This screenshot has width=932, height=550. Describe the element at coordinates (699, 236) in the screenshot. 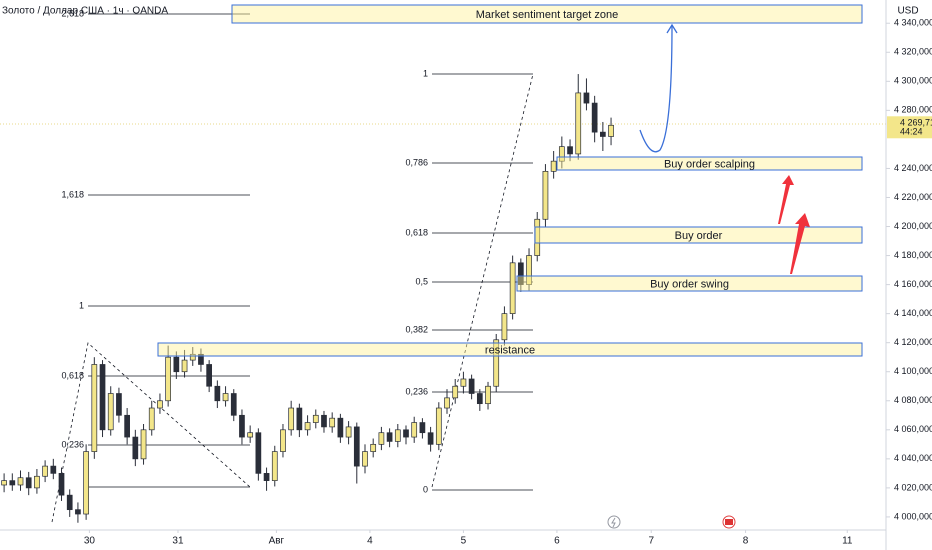

I see `zone-label: Buy order` at that location.